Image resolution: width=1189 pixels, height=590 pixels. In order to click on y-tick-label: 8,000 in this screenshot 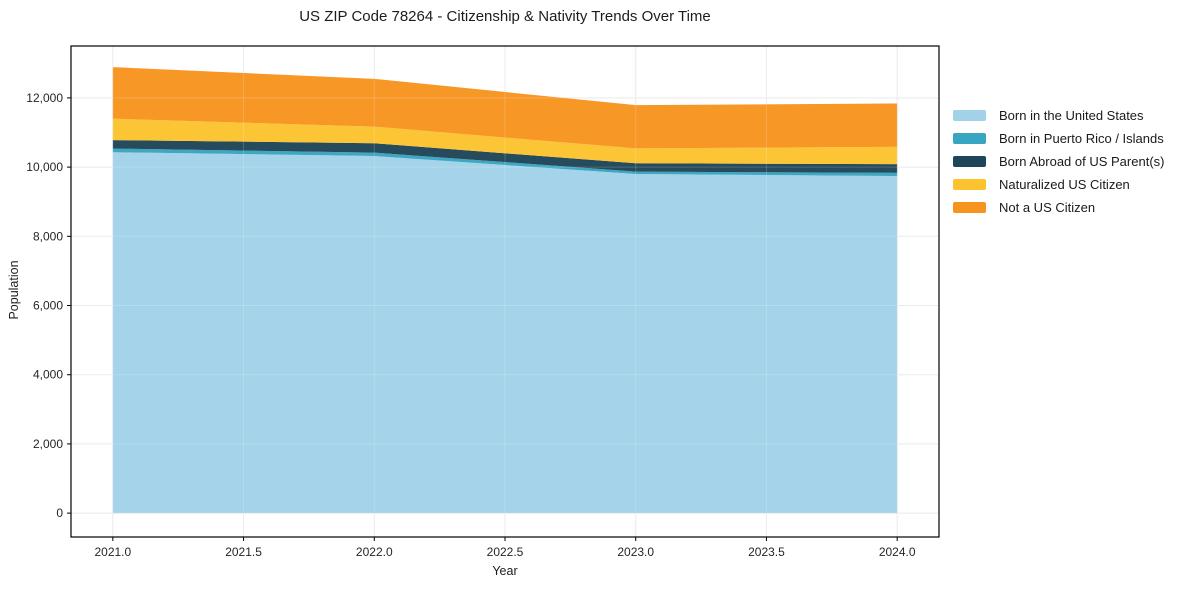, I will do `click(48, 236)`.